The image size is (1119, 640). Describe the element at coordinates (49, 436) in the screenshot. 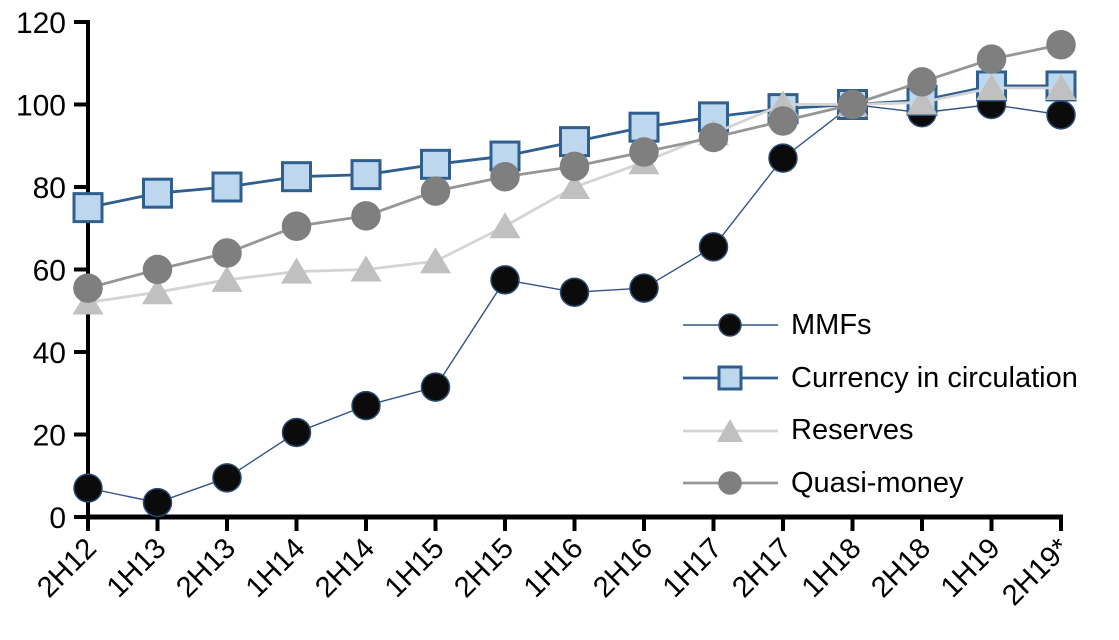

I see `y-tick-label: 20` at that location.